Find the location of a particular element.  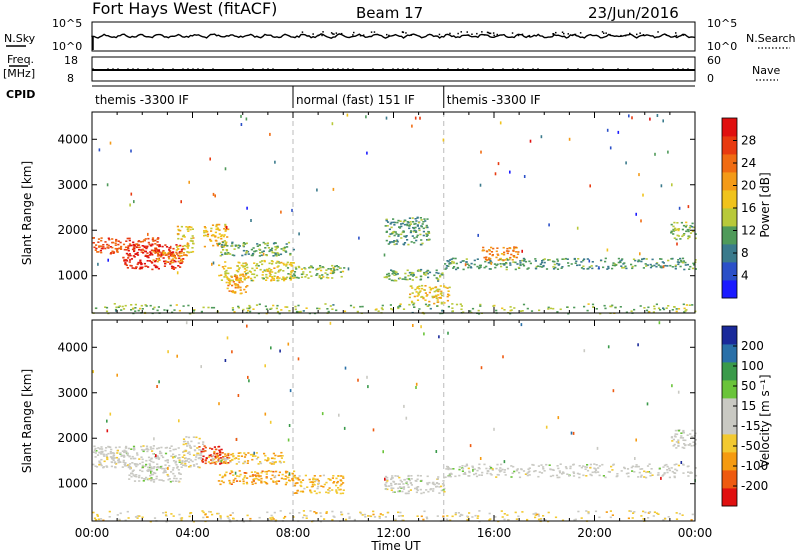

y-tick-label: 3000 is located at coordinates (72, 393).